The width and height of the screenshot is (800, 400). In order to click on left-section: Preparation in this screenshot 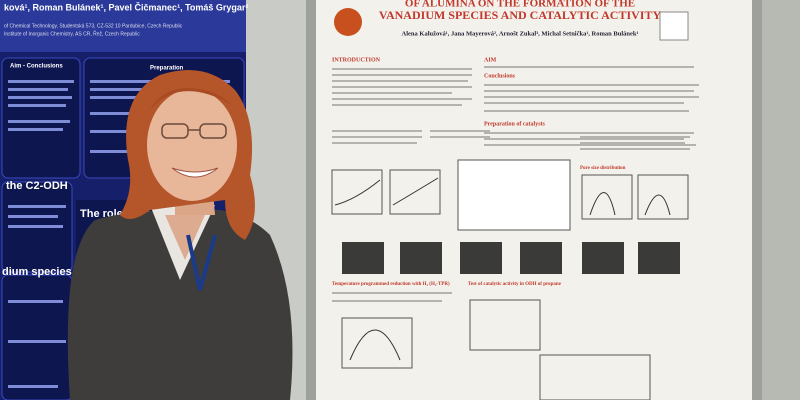, I will do `click(167, 69)`.